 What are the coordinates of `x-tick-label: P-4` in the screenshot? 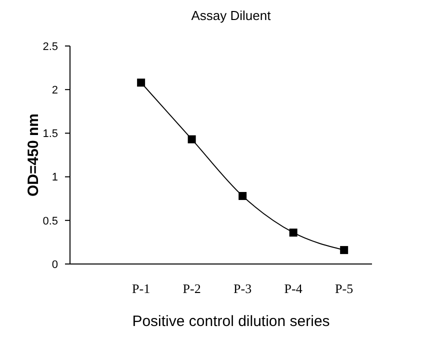 It's located at (293, 288).